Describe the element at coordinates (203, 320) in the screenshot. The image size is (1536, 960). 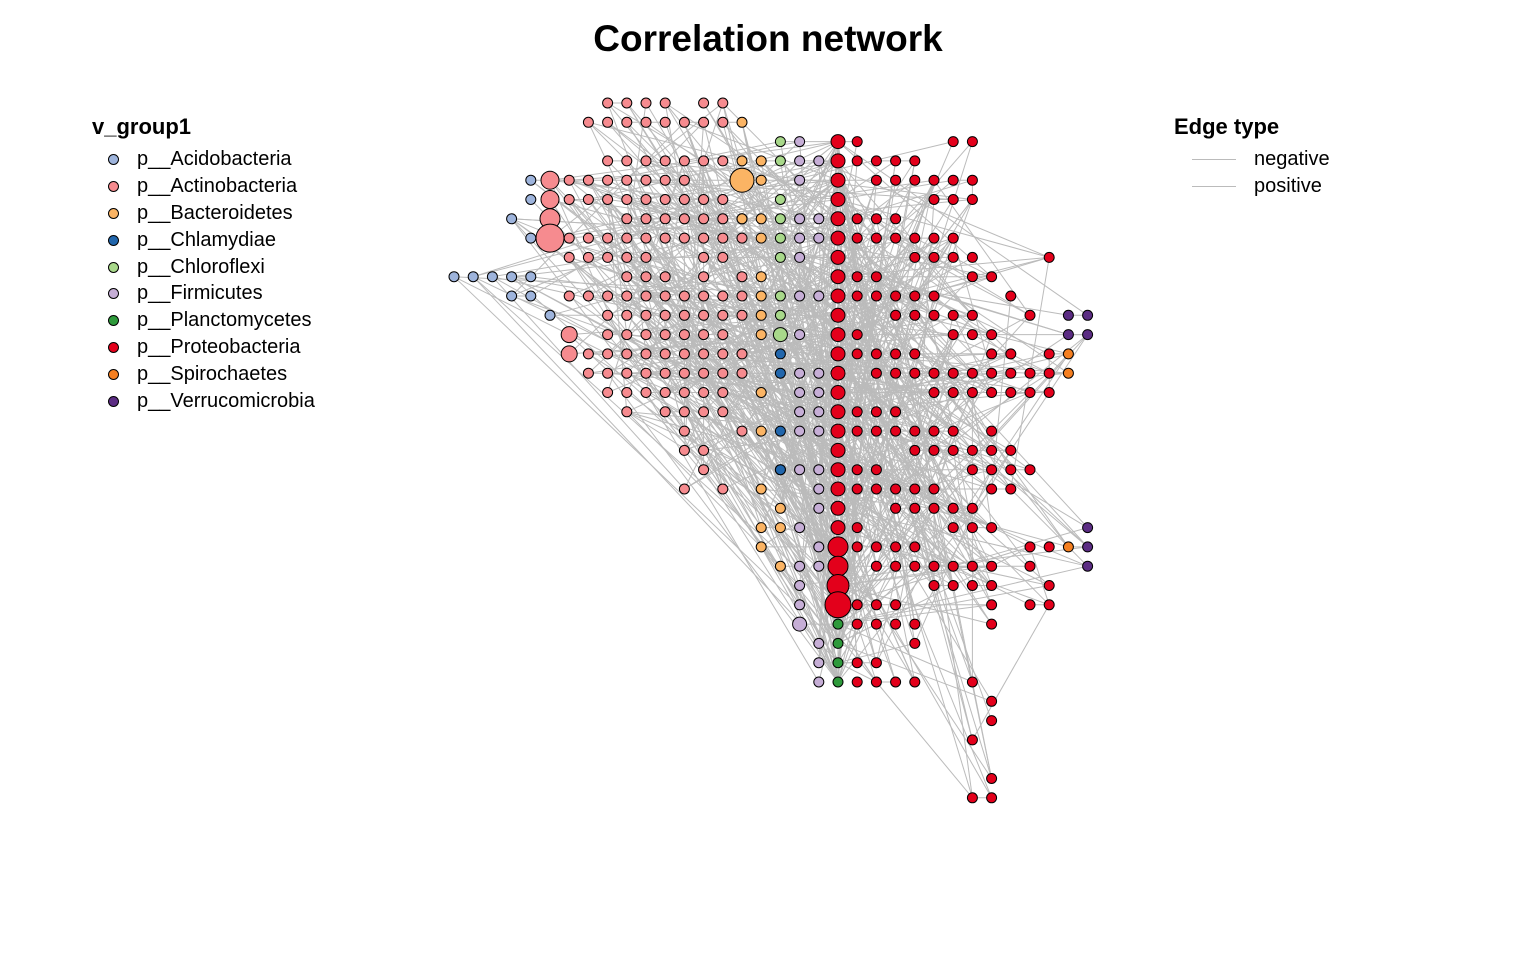
I see `node-legend-item: p__Planctomycetes` at that location.